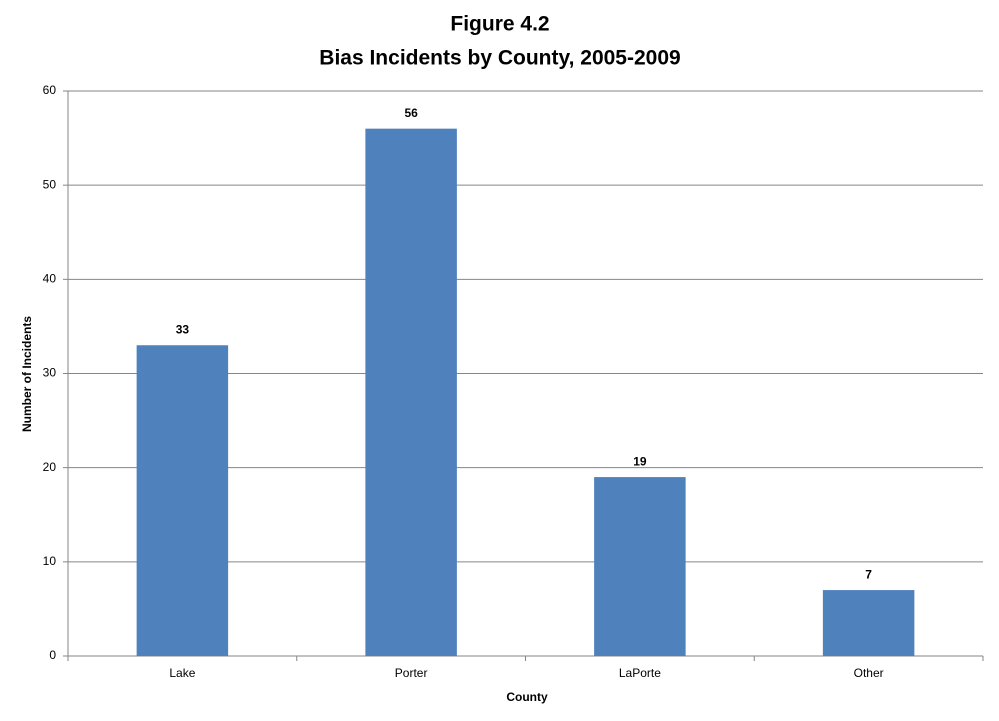  What do you see at coordinates (27, 374) in the screenshot?
I see `y-axis-title: Number of Incidents` at bounding box center [27, 374].